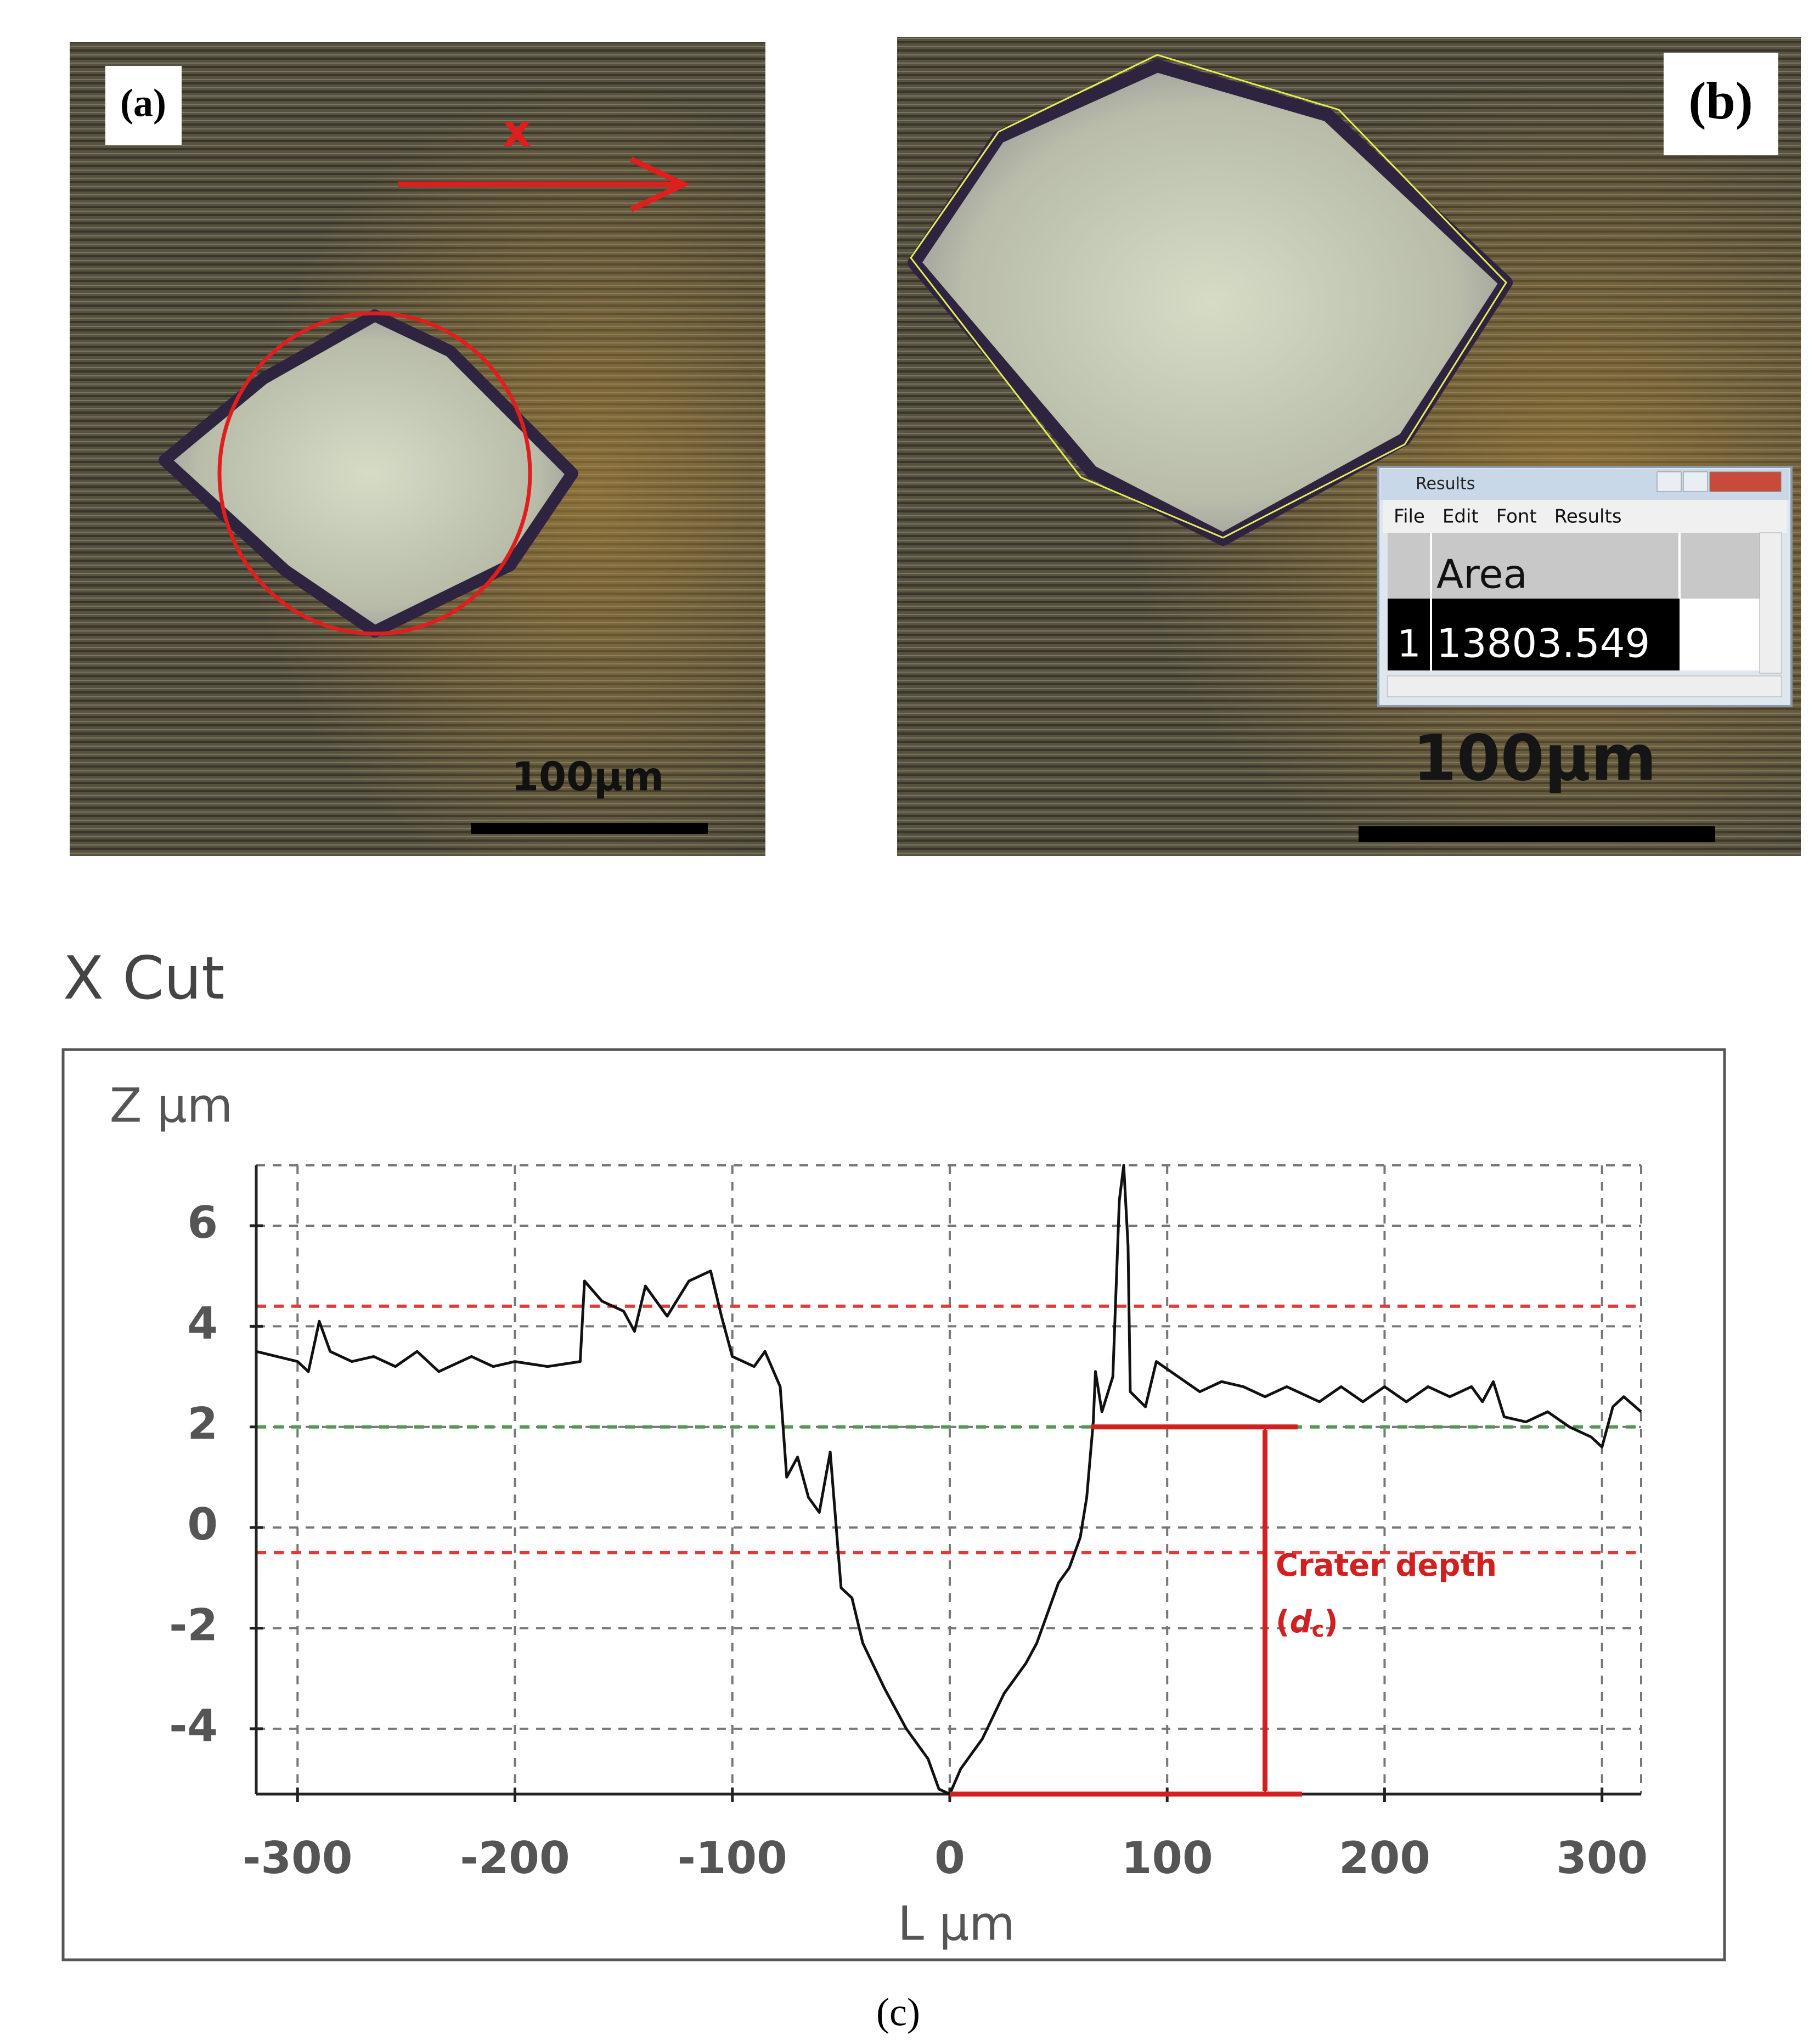 This screenshot has width=1820, height=2041. What do you see at coordinates (517, 130) in the screenshot?
I see `axis-direction-label: x` at bounding box center [517, 130].